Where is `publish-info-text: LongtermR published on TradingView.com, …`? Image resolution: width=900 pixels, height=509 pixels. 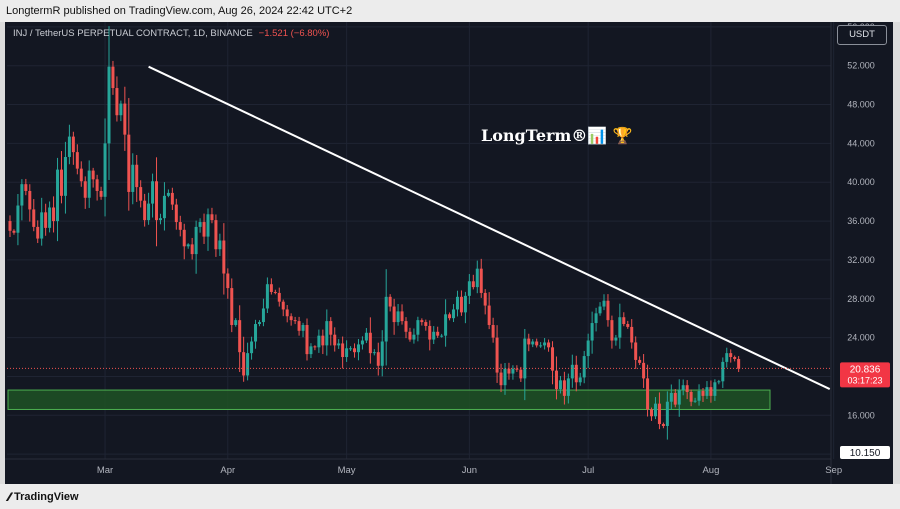 publish-info-text: LongtermR published on TradingView.com, … is located at coordinates (179, 11).